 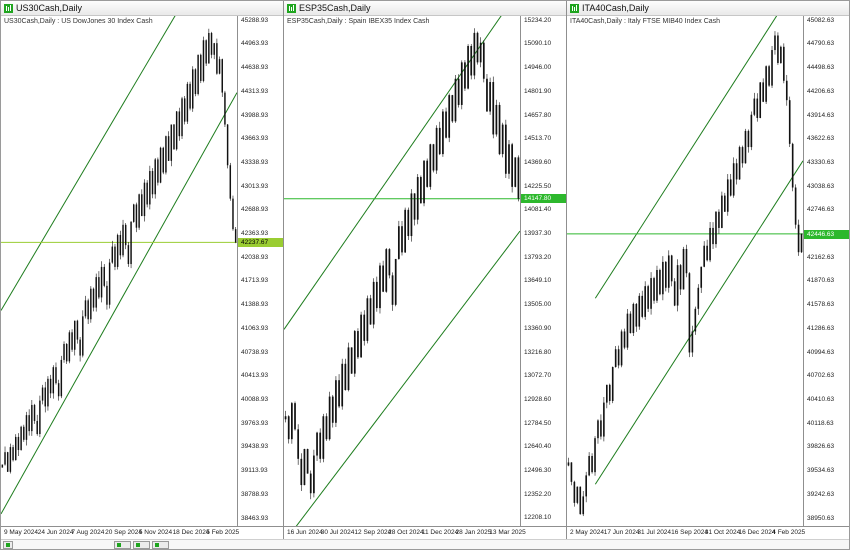 I want to click on chart-window-titlebar: US30Cash,Daily, so click(x=142, y=8).